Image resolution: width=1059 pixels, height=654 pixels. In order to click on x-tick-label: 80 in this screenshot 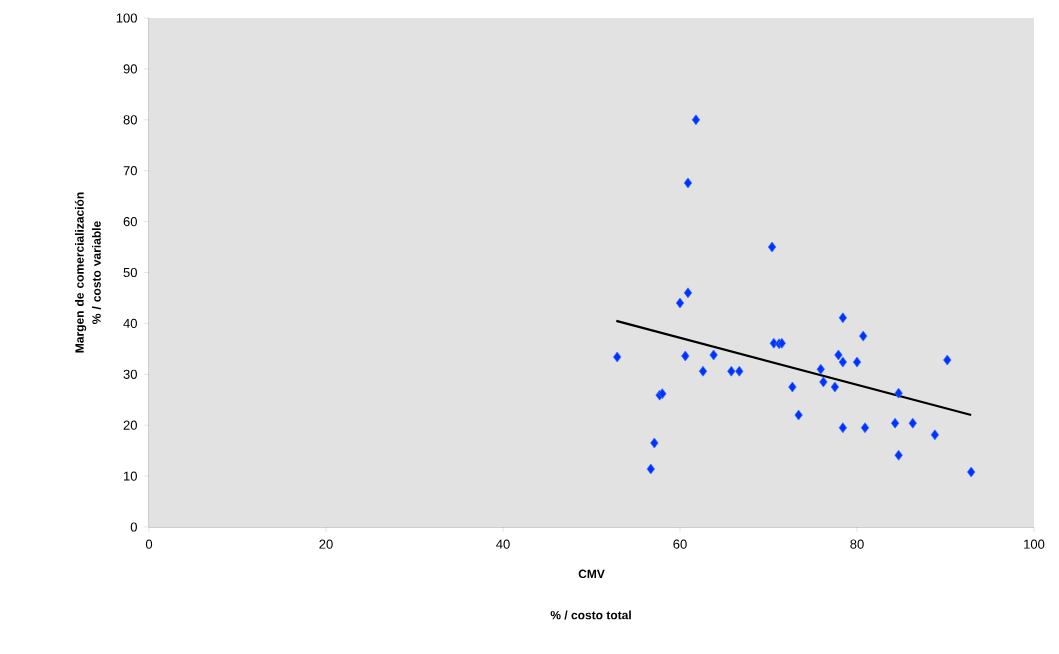, I will do `click(857, 544)`.